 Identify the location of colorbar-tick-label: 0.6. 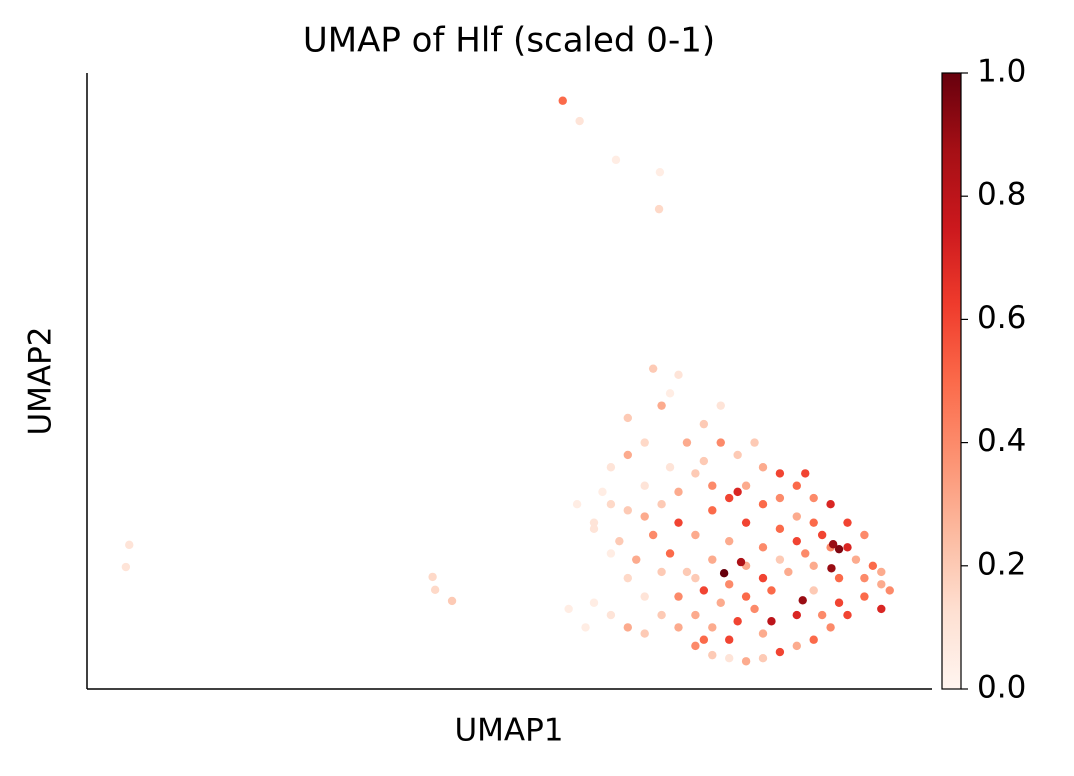
(1001, 318).